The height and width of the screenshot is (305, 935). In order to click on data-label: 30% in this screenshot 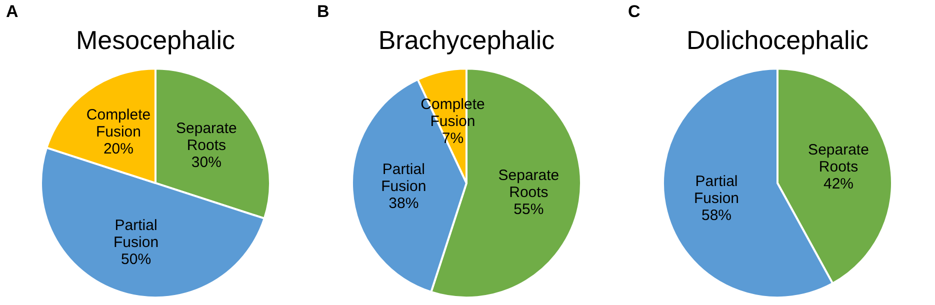, I will do `click(206, 163)`.